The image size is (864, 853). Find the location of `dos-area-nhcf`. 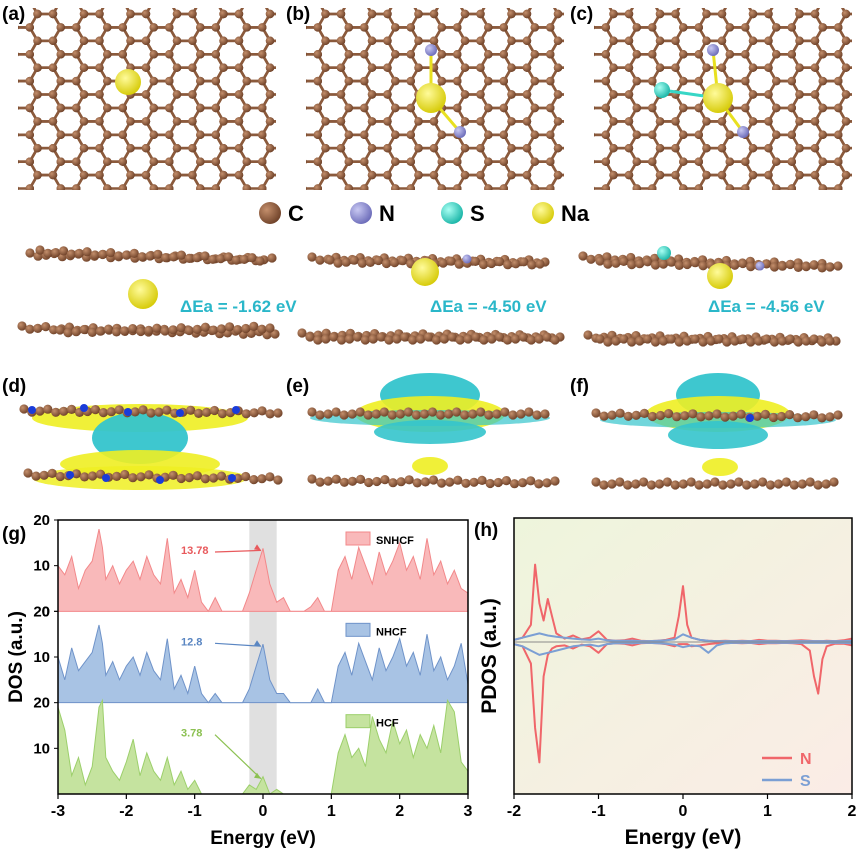

dos-area-nhcf is located at coordinates (263, 664).